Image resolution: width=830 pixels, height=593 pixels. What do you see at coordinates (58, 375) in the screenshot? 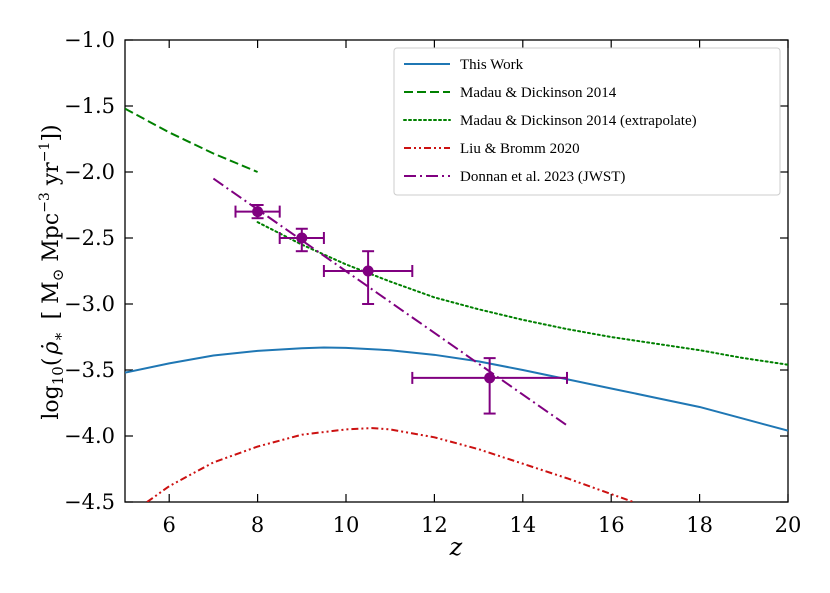
I see `ylabel-sub: 10` at bounding box center [58, 375].